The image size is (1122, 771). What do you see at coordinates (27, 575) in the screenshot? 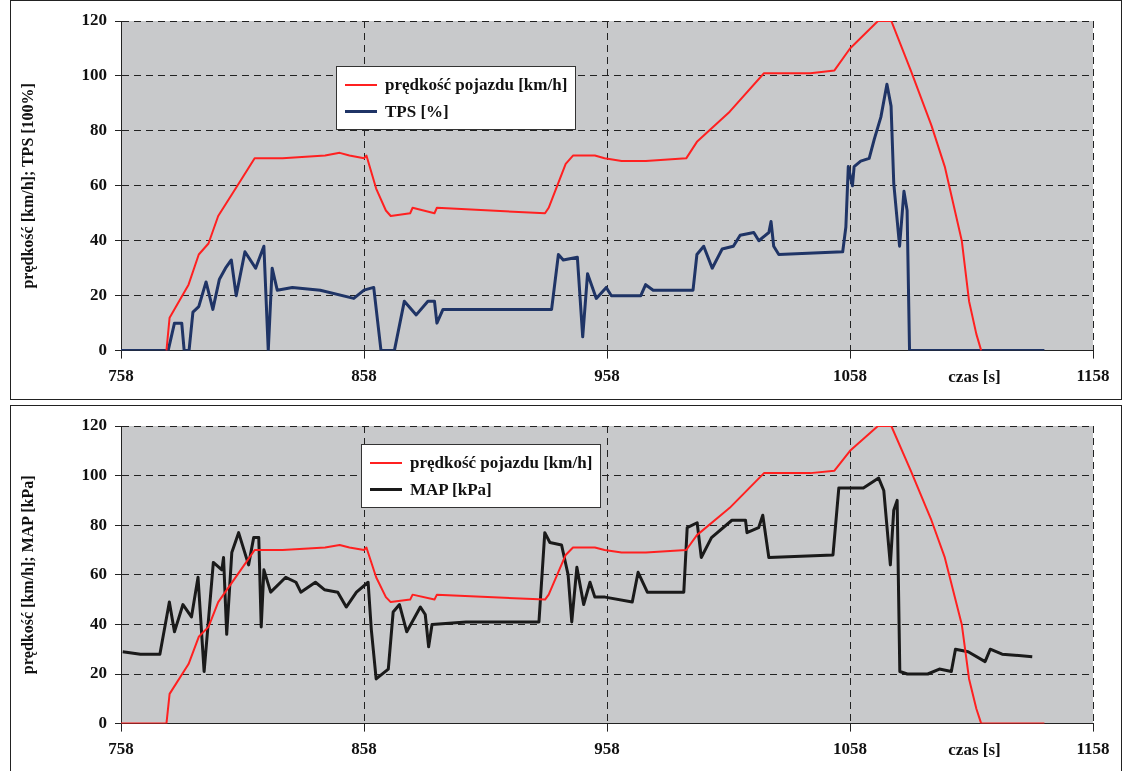
I see `y-axis-title: prędkość [km/h]; MAP [kPa]` at bounding box center [27, 575].